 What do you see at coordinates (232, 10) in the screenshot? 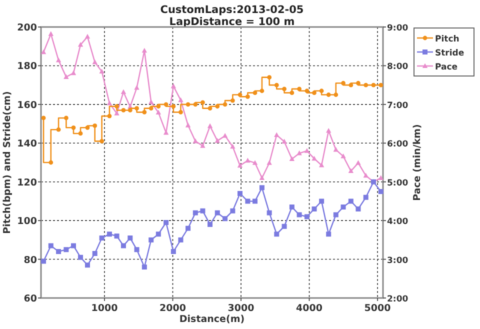
I see `chart-title: CustomLaps:2013-02-05` at bounding box center [232, 10].